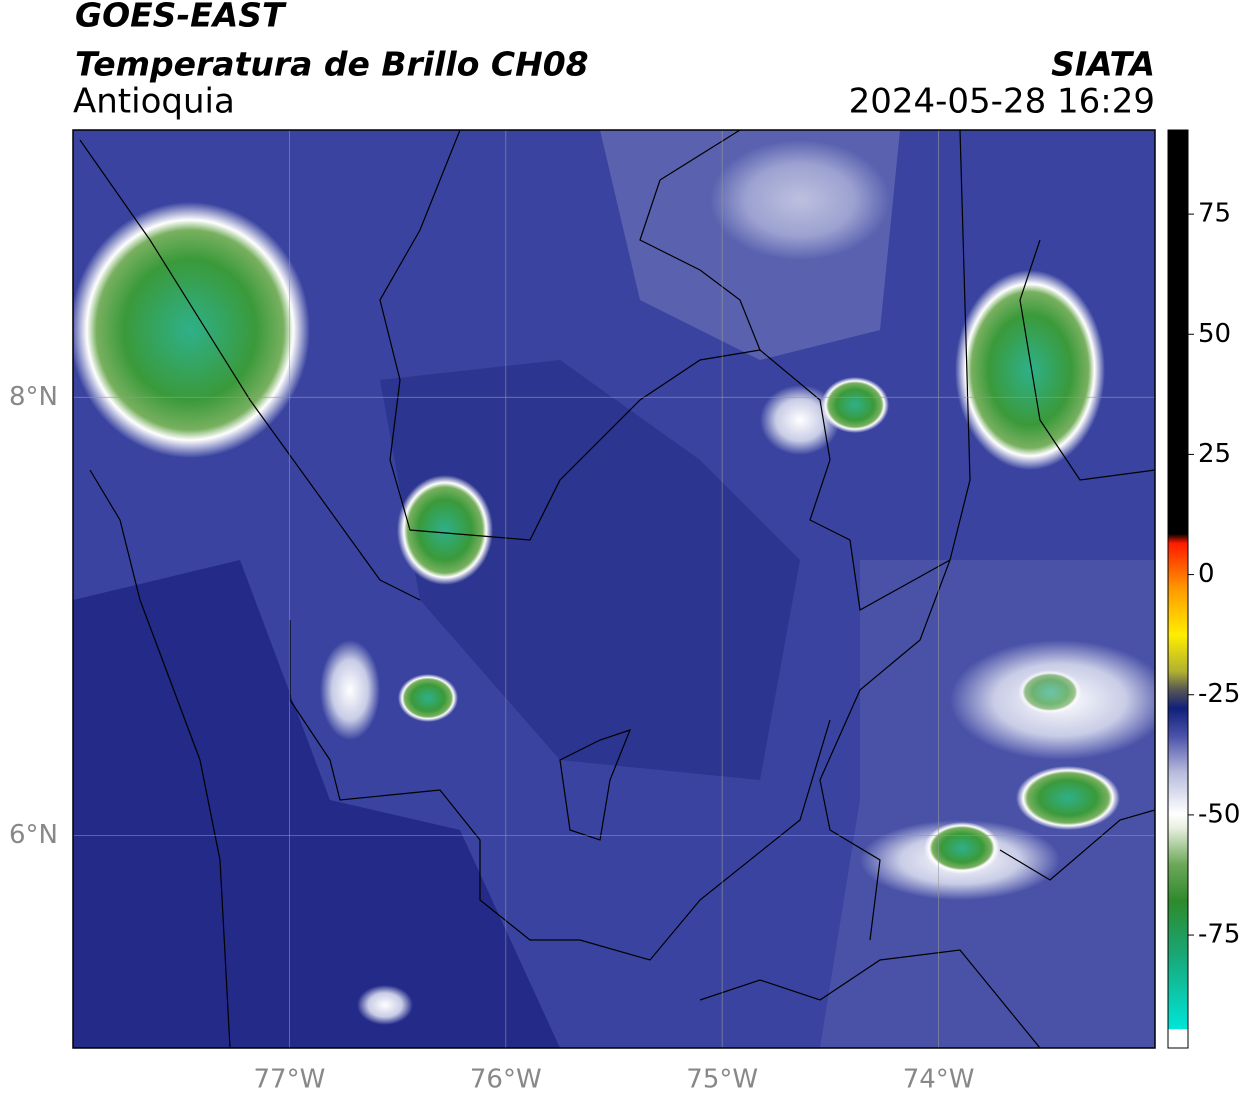 This screenshot has height=1099, width=1252. I want to click on colorbar-tick-label: -75, so click(1219, 935).